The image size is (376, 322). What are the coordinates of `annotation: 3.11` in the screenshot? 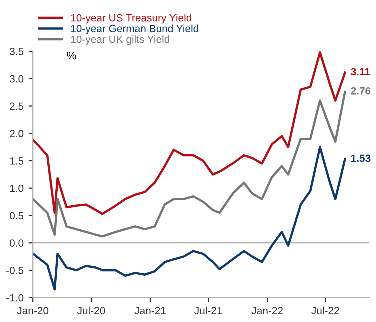 It's located at (360, 72).